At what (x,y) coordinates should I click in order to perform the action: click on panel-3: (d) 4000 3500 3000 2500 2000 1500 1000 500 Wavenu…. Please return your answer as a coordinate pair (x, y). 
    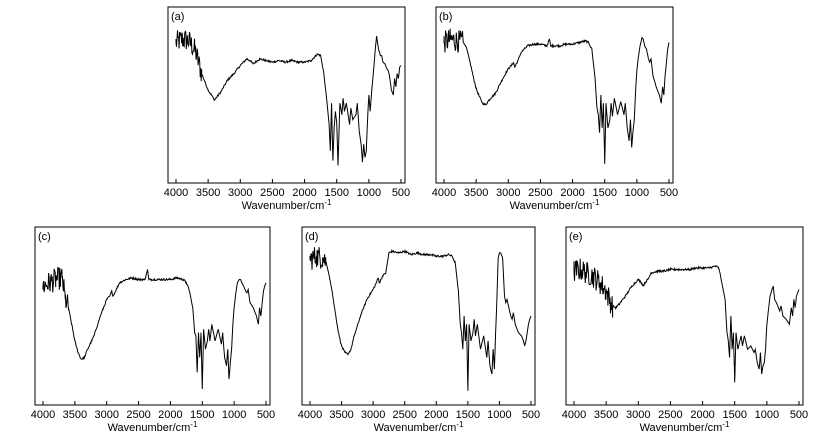
    Looking at the image, I should click on (419, 330).